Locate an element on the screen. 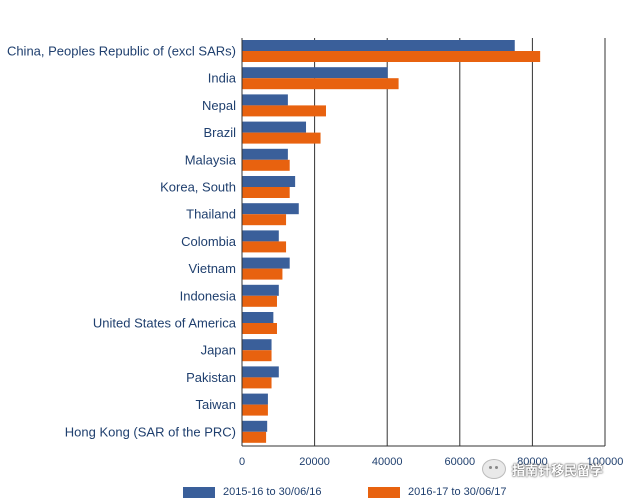 The image size is (640, 503). category-label: United States of America is located at coordinates (165, 323).